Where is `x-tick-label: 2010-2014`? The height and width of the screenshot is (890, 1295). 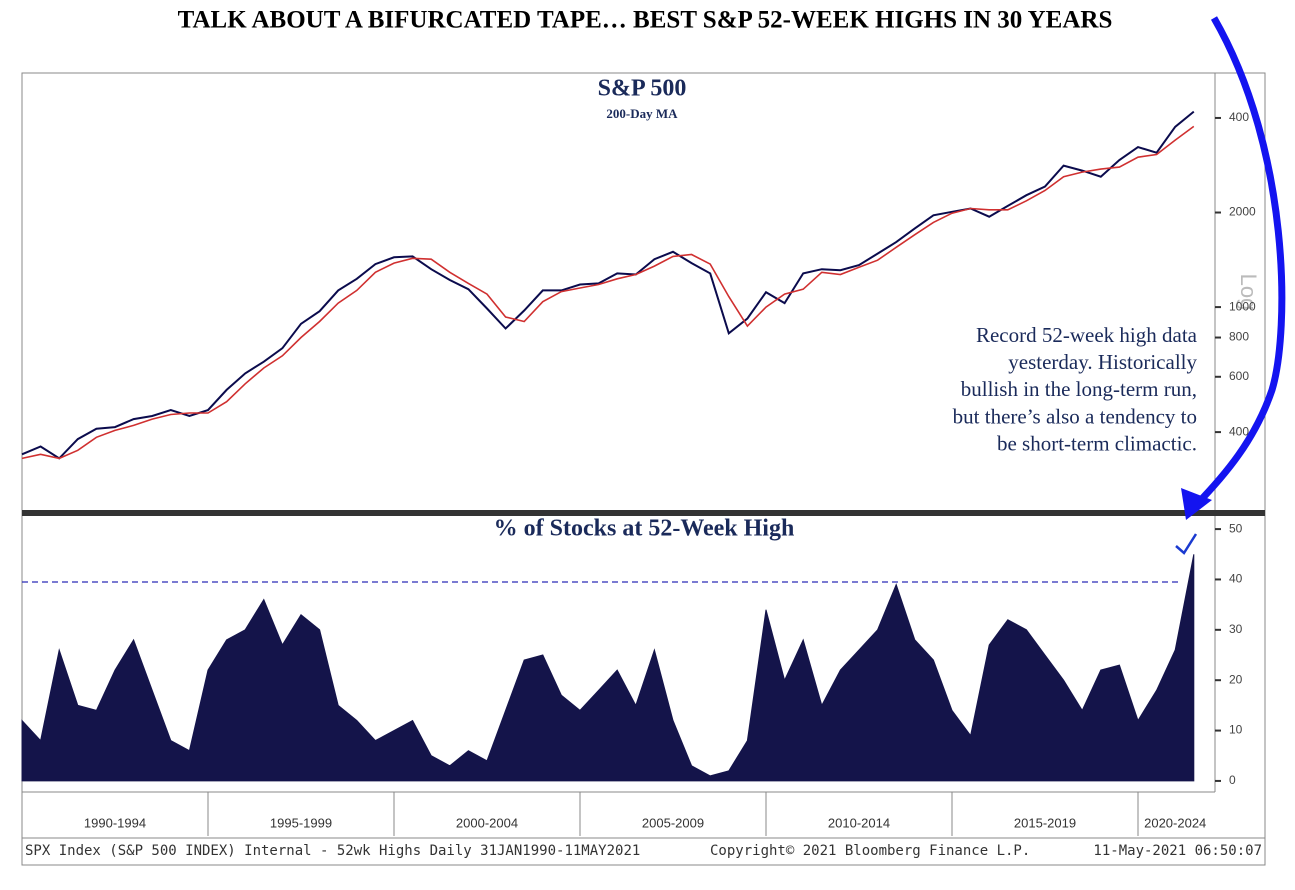 x-tick-label: 2010-2014 is located at coordinates (859, 822).